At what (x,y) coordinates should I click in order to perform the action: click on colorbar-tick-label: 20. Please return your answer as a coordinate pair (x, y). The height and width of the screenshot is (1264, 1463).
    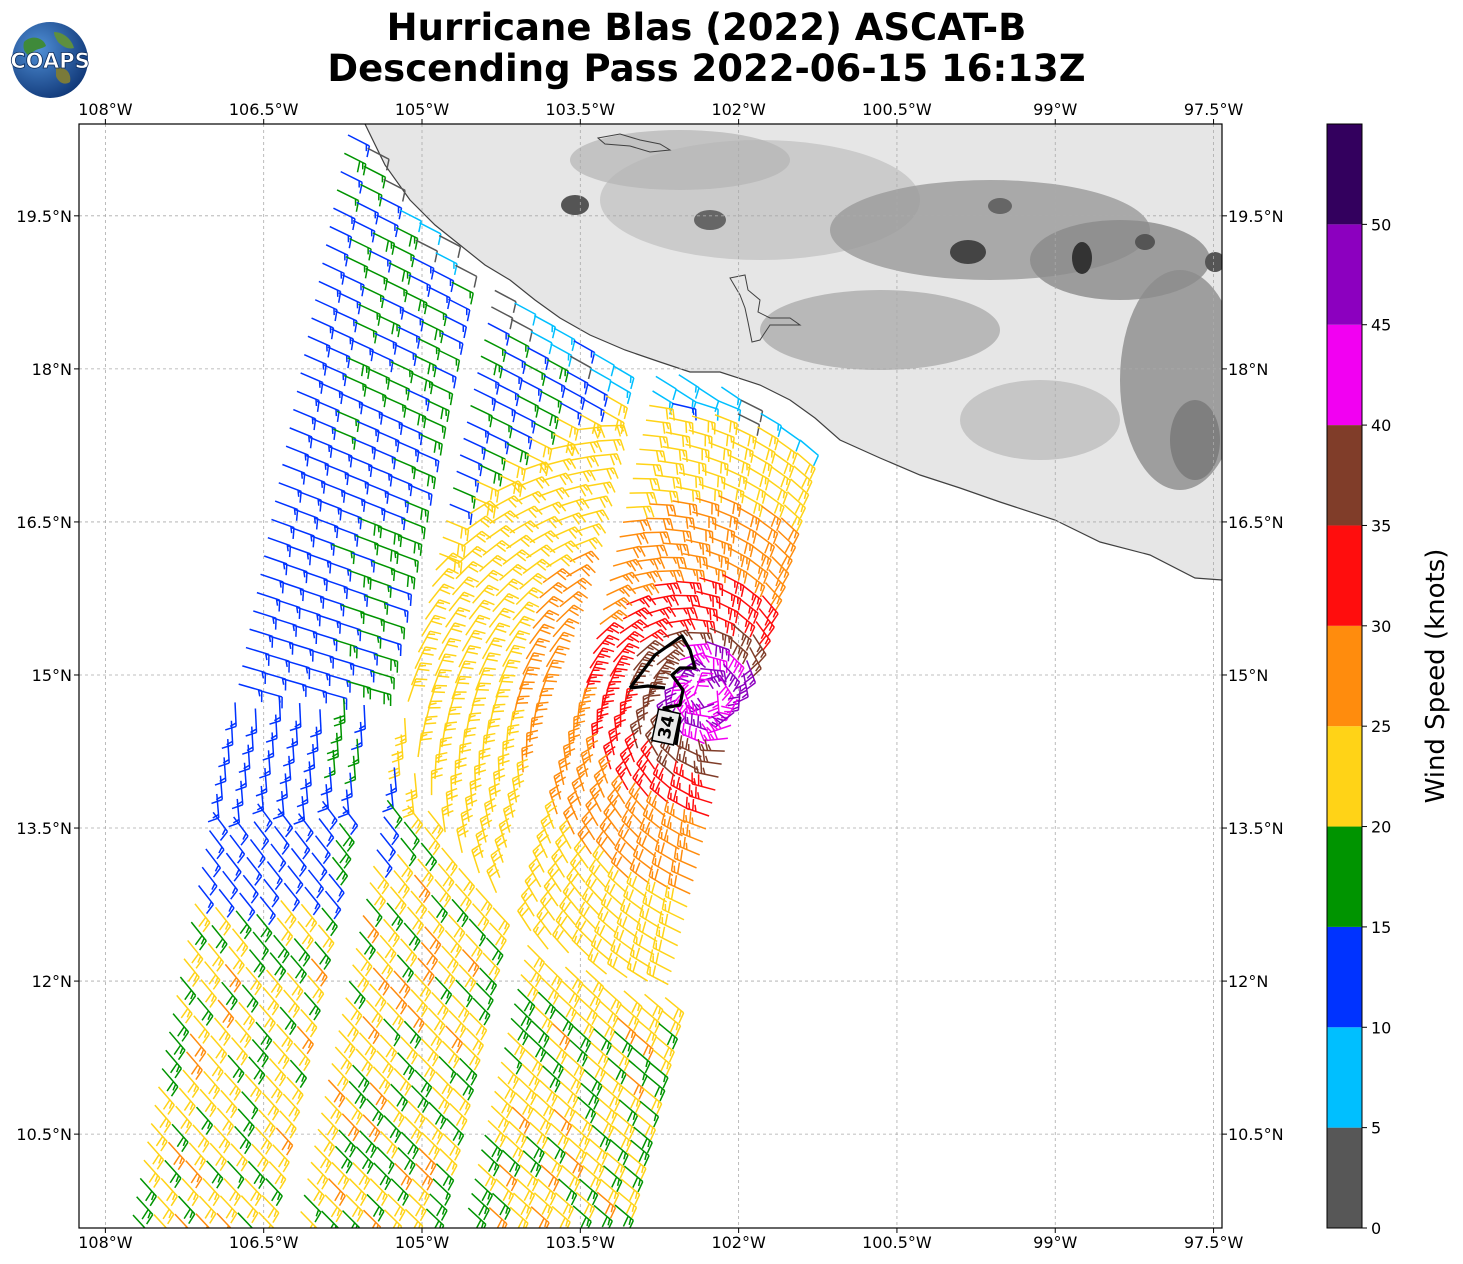
    Looking at the image, I should click on (1381, 827).